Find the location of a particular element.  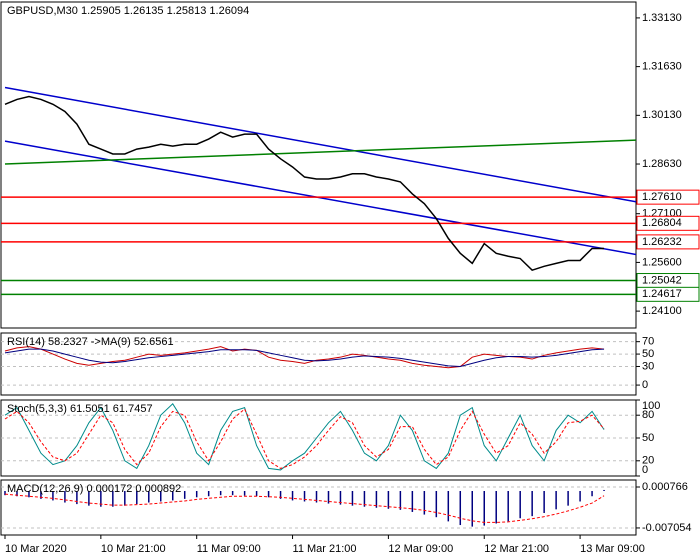

x-tick-label: 10 Mar 2020 is located at coordinates (36, 549).